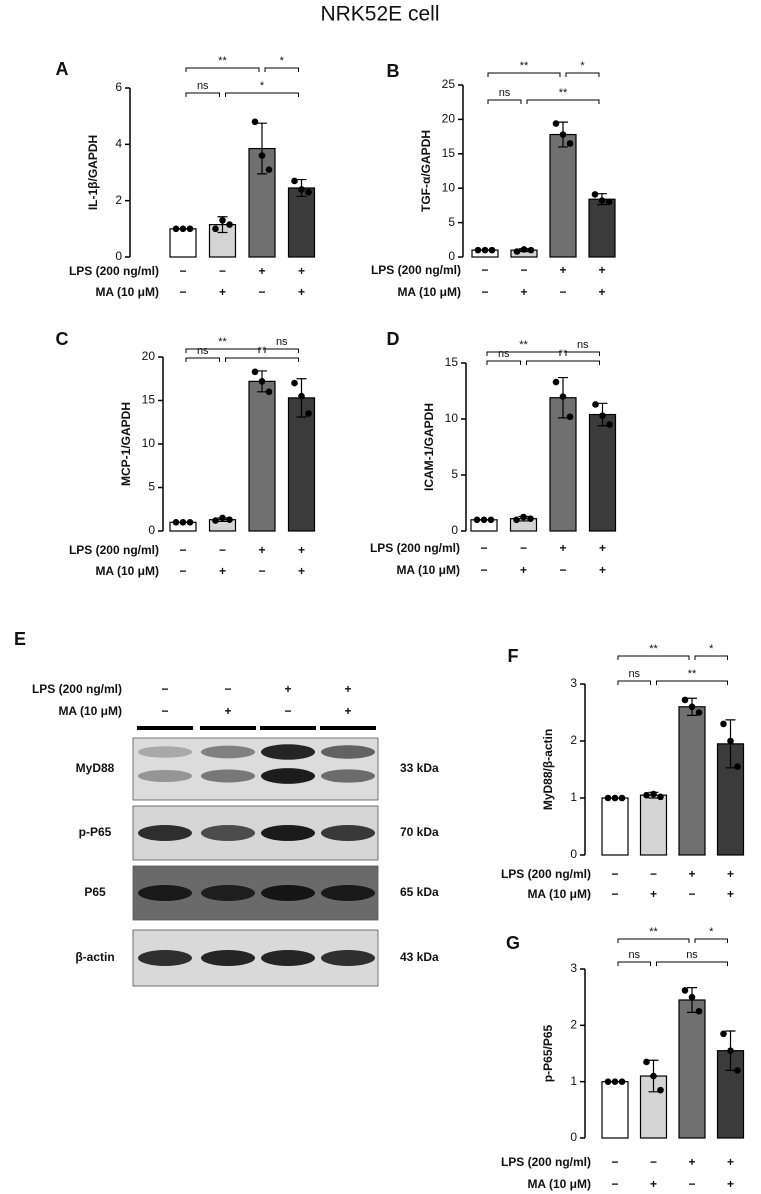 The height and width of the screenshot is (1194, 761). I want to click on figure-title: NRK52E cell, so click(379, 14).